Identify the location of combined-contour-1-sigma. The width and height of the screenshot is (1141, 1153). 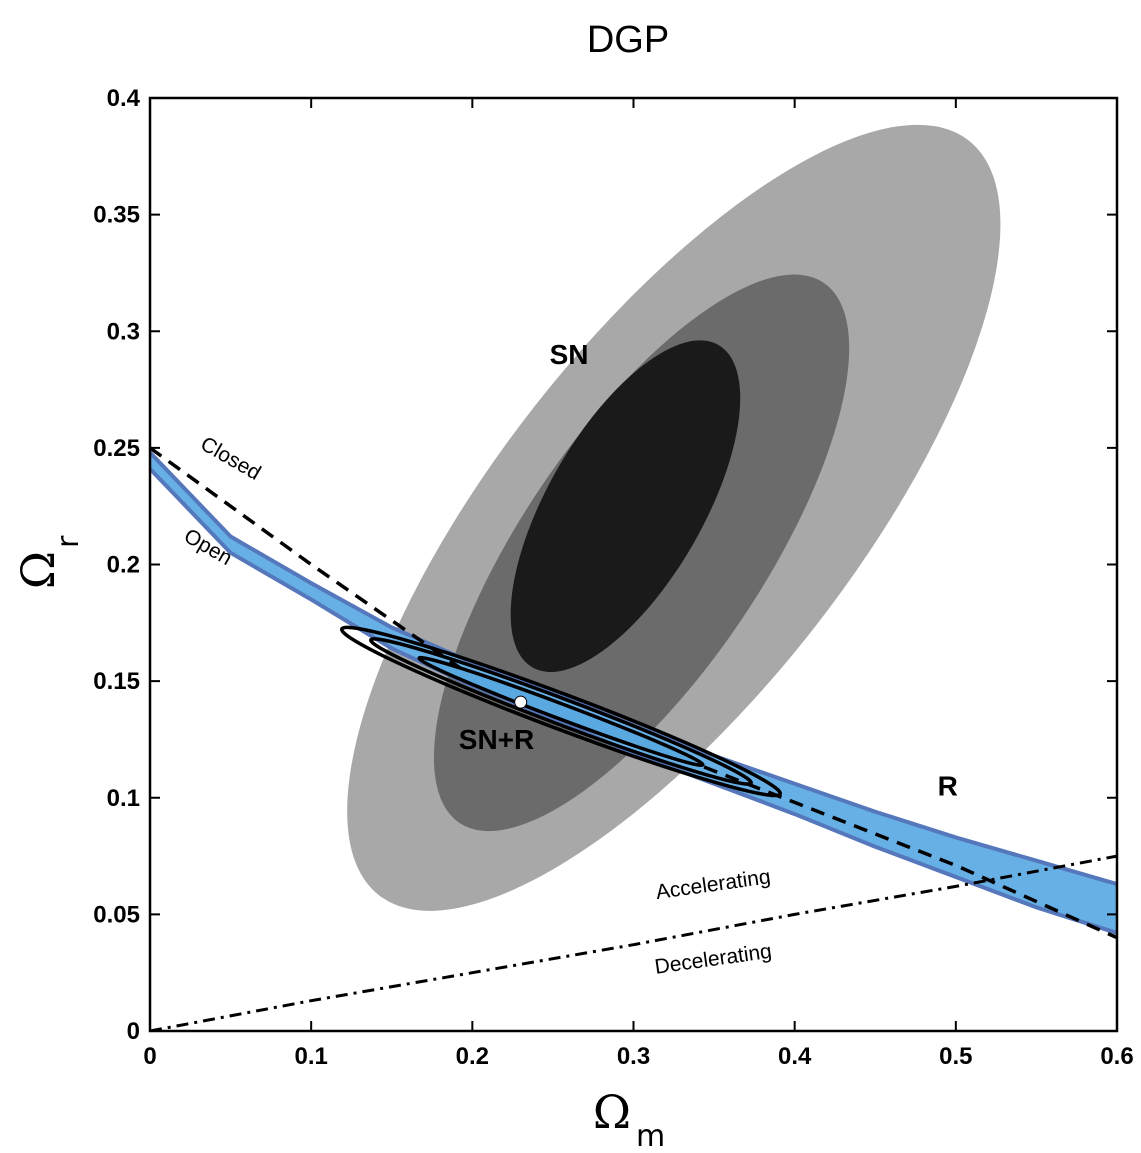
(561, 711).